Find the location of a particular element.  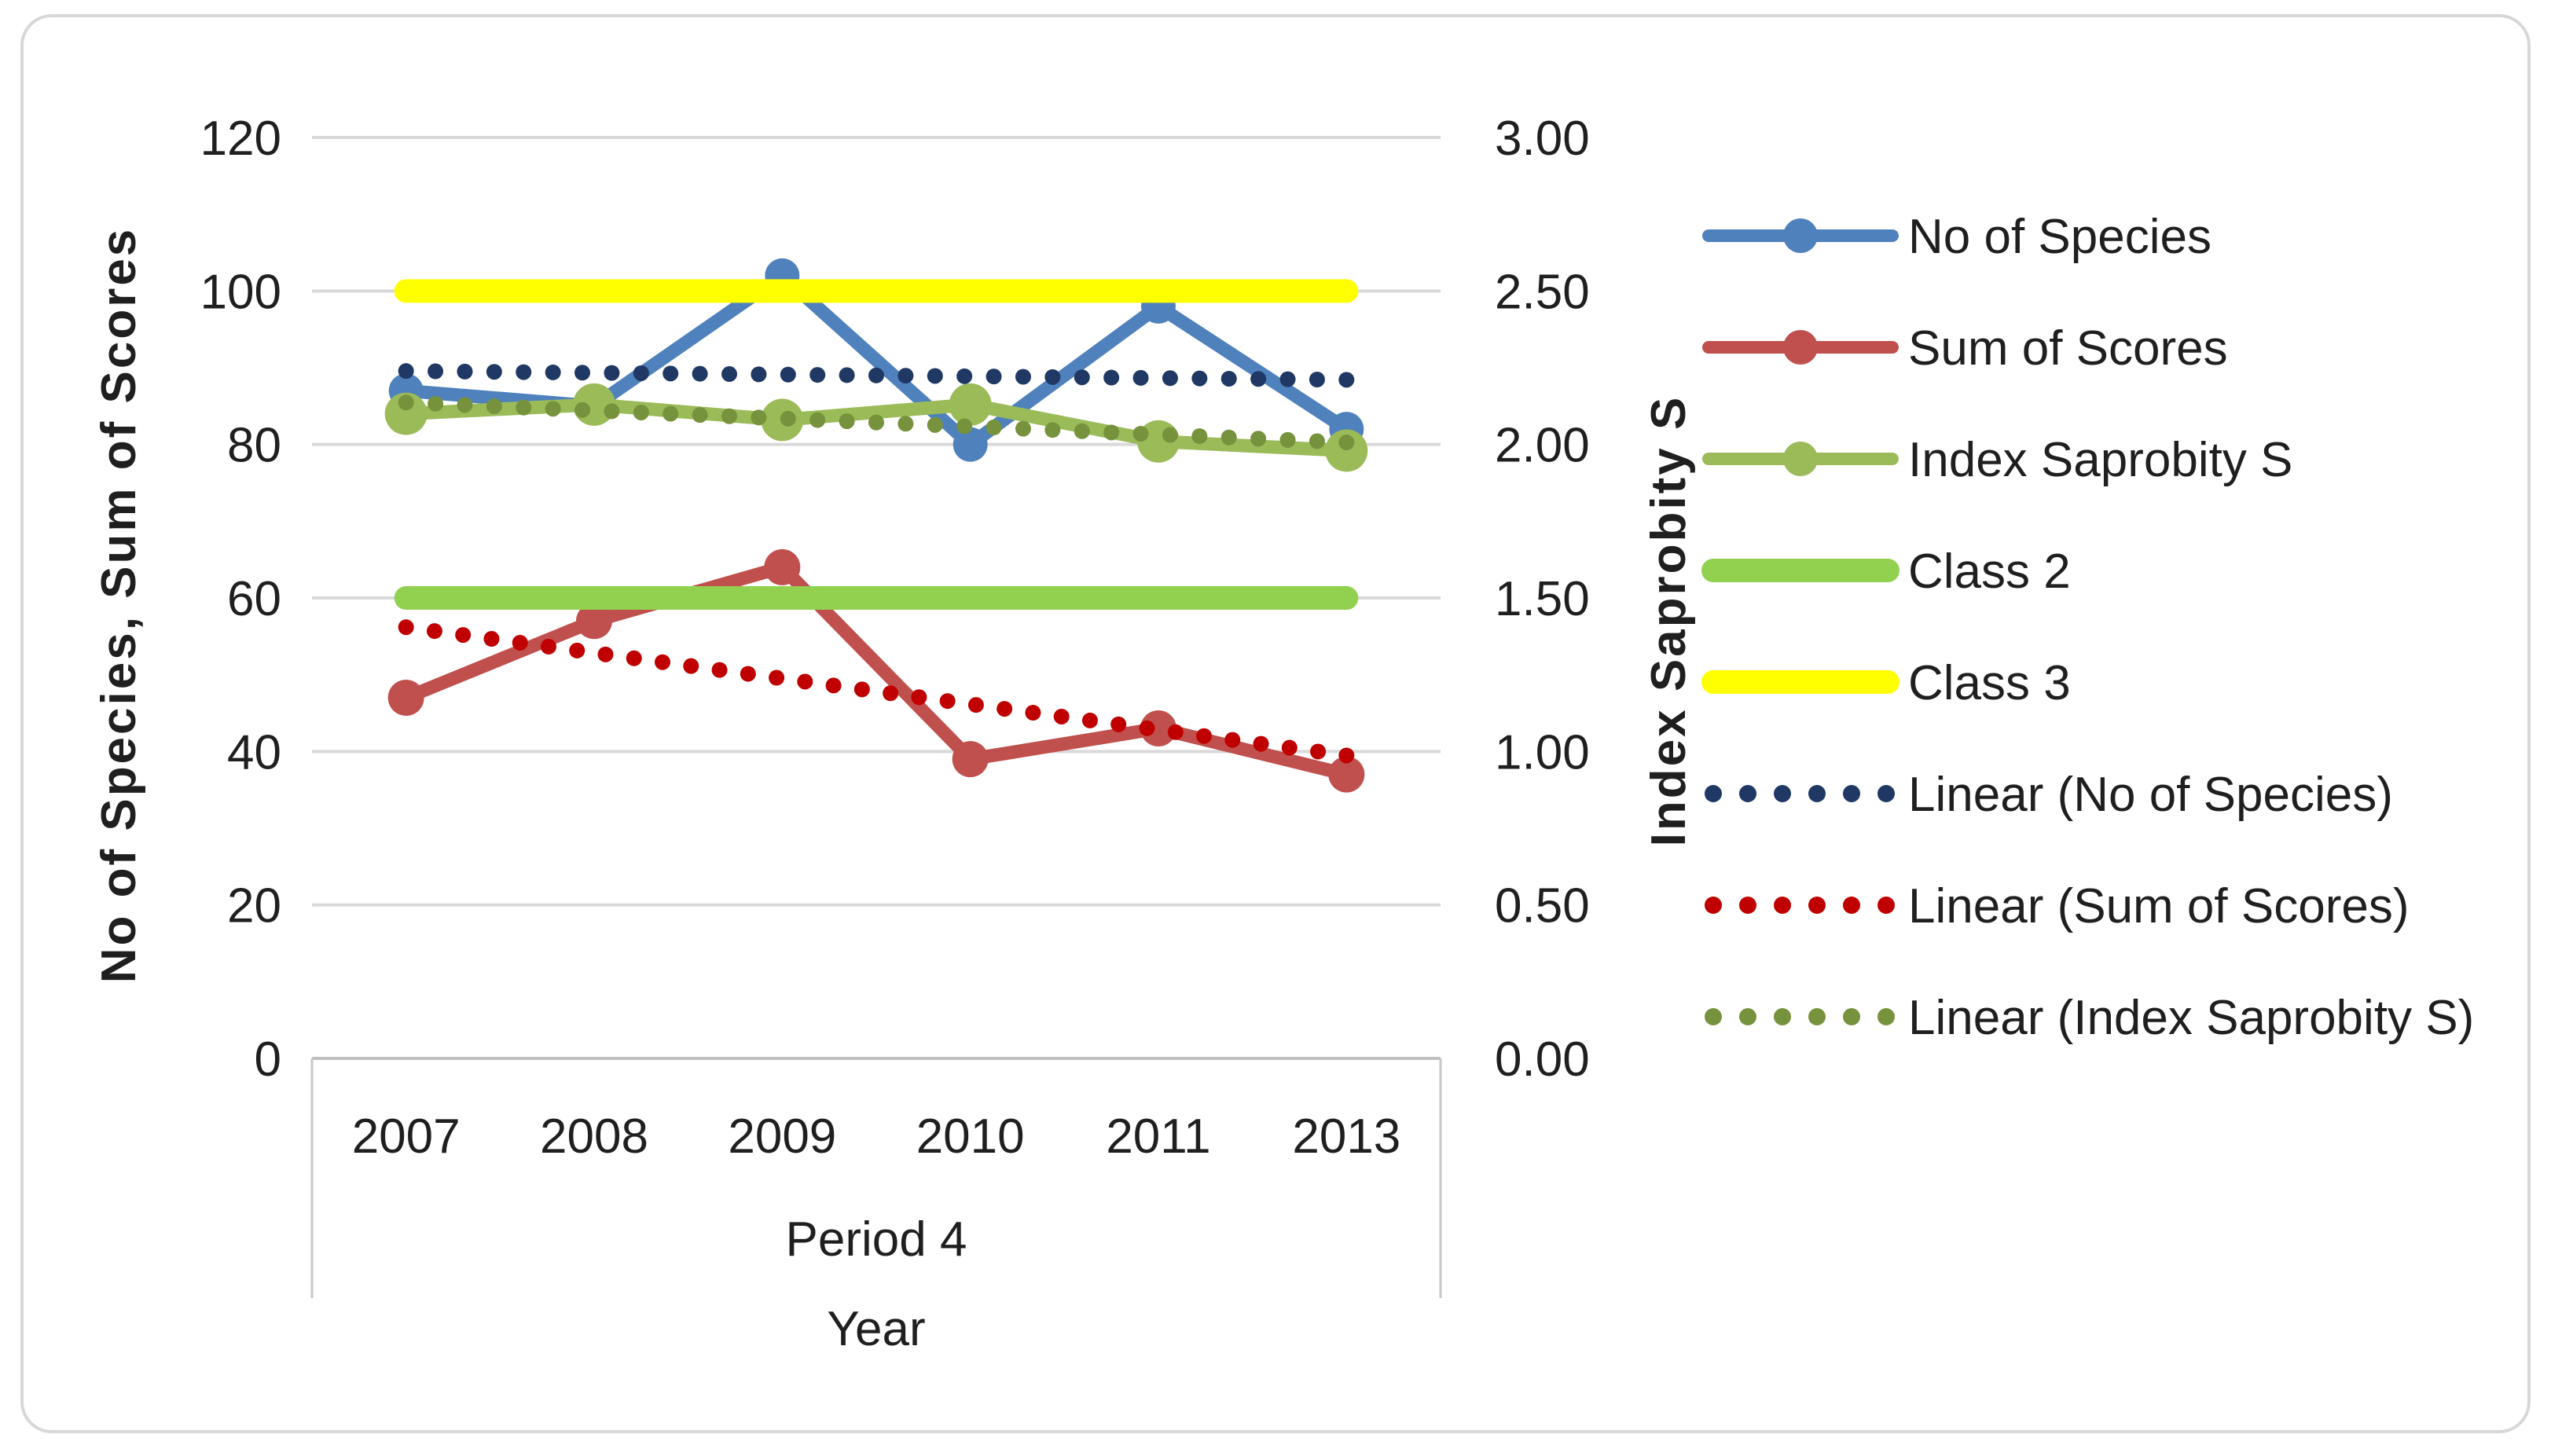

x-axis-labels: 2007 2008 2009 2010 2011 2013 is located at coordinates (877, 1136).